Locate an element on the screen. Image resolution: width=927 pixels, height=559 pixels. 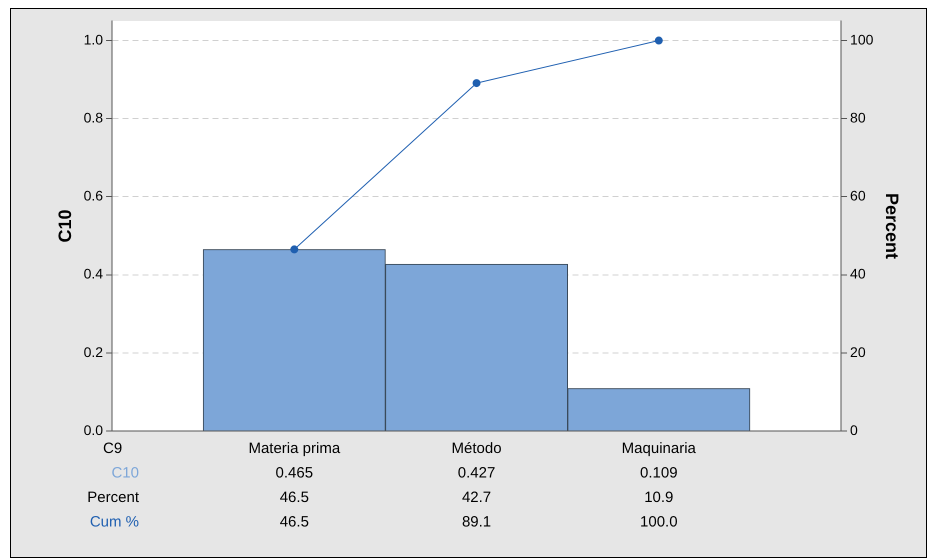
y2-tick-label: 100 is located at coordinates (862, 39).